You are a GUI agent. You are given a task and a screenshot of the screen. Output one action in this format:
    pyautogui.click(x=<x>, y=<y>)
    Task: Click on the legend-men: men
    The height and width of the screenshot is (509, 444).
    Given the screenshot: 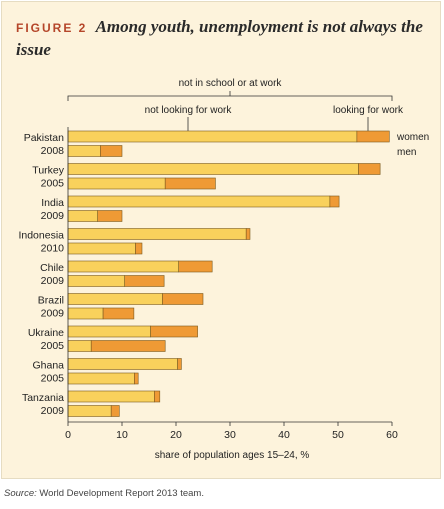 What is the action you would take?
    pyautogui.click(x=406, y=152)
    